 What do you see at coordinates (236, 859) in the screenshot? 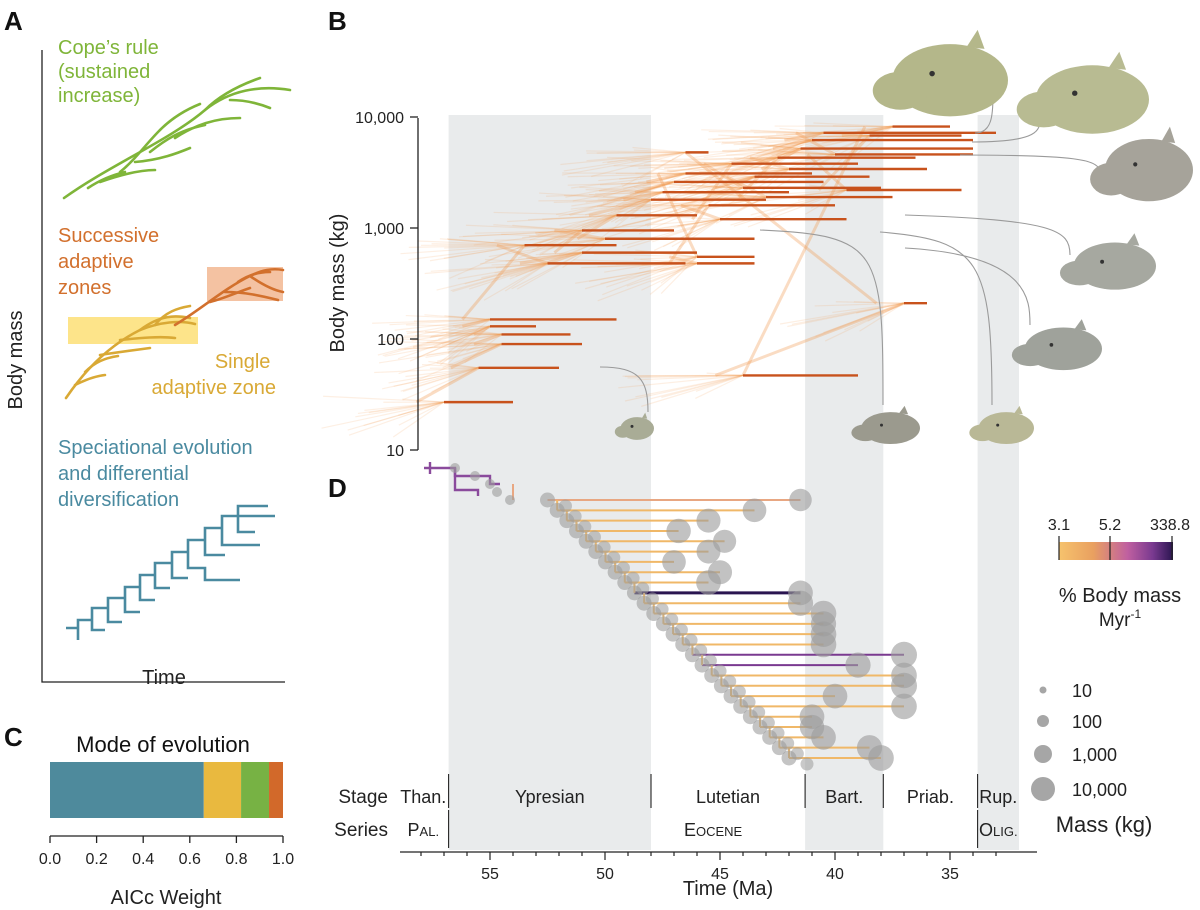
I see `aicc-tick-label: 0.8` at bounding box center [236, 859].